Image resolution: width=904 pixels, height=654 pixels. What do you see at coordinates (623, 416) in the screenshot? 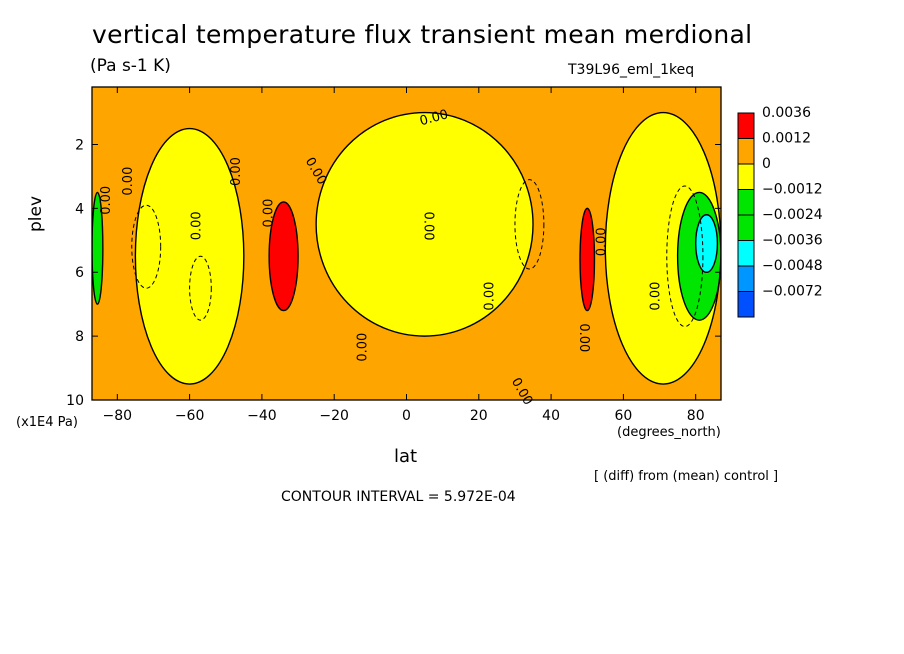
I see `x-tick-label: 60` at bounding box center [623, 416].